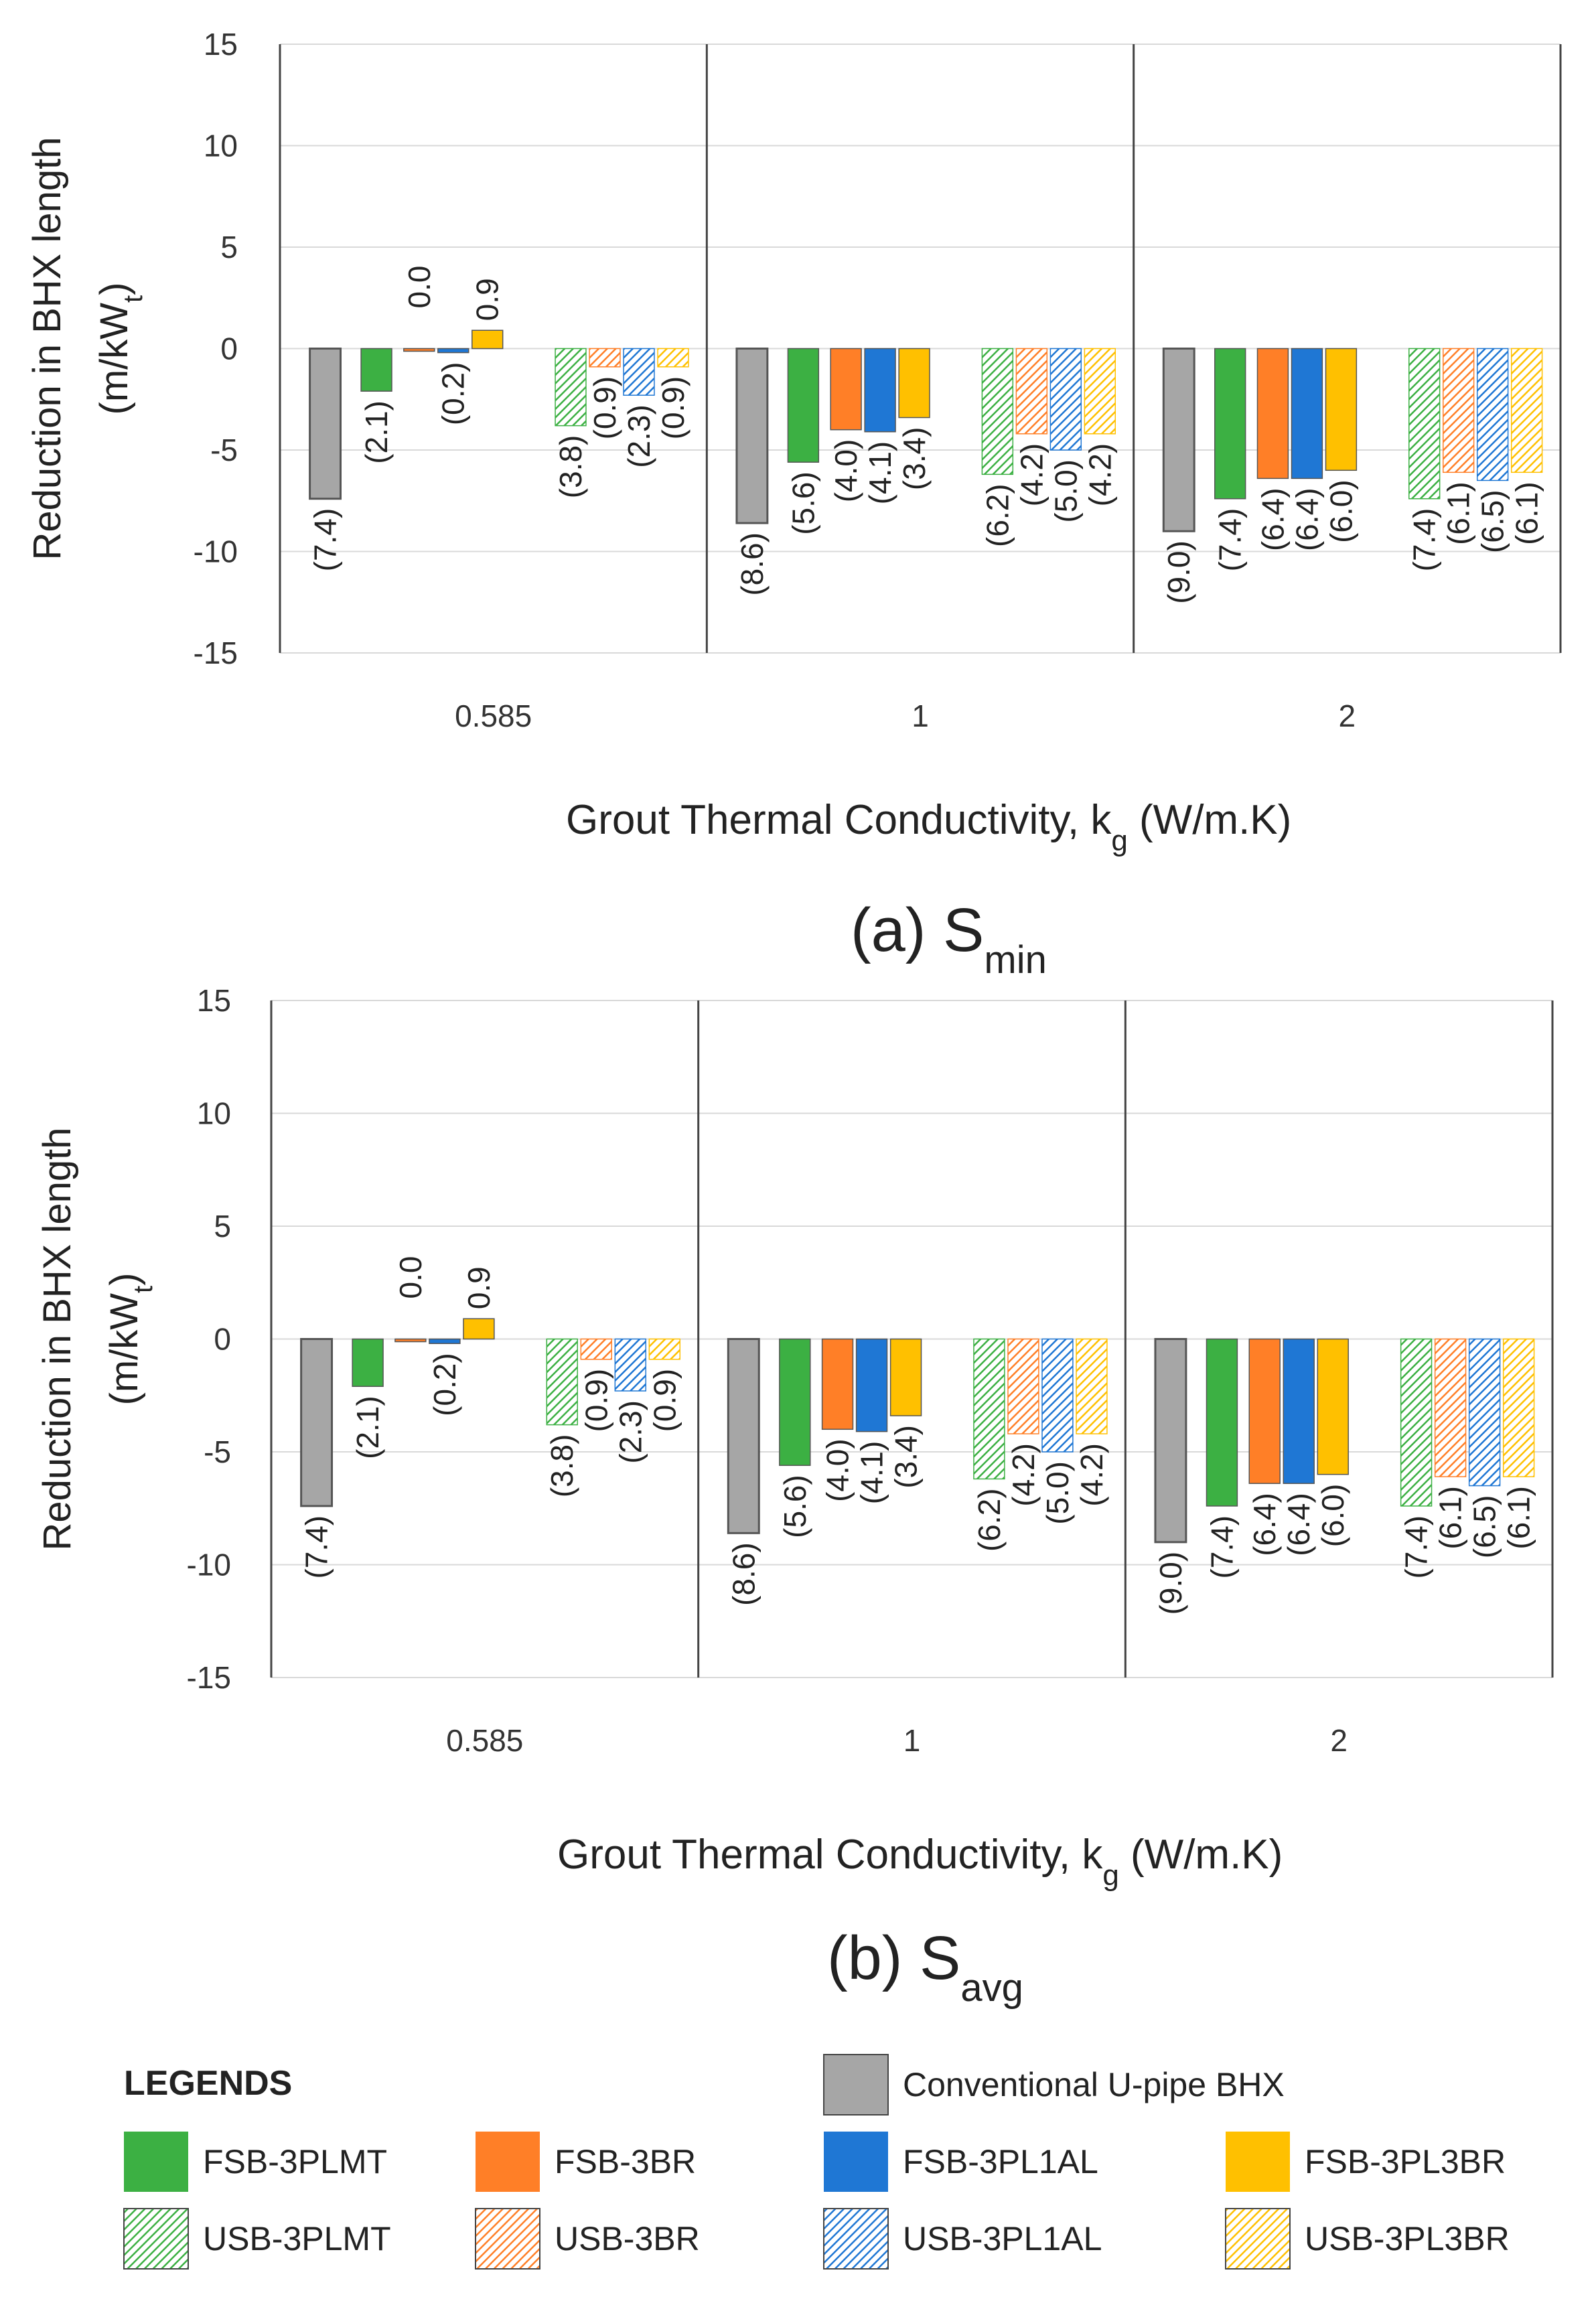  I want to click on data-label: (4.0), so click(837, 1470).